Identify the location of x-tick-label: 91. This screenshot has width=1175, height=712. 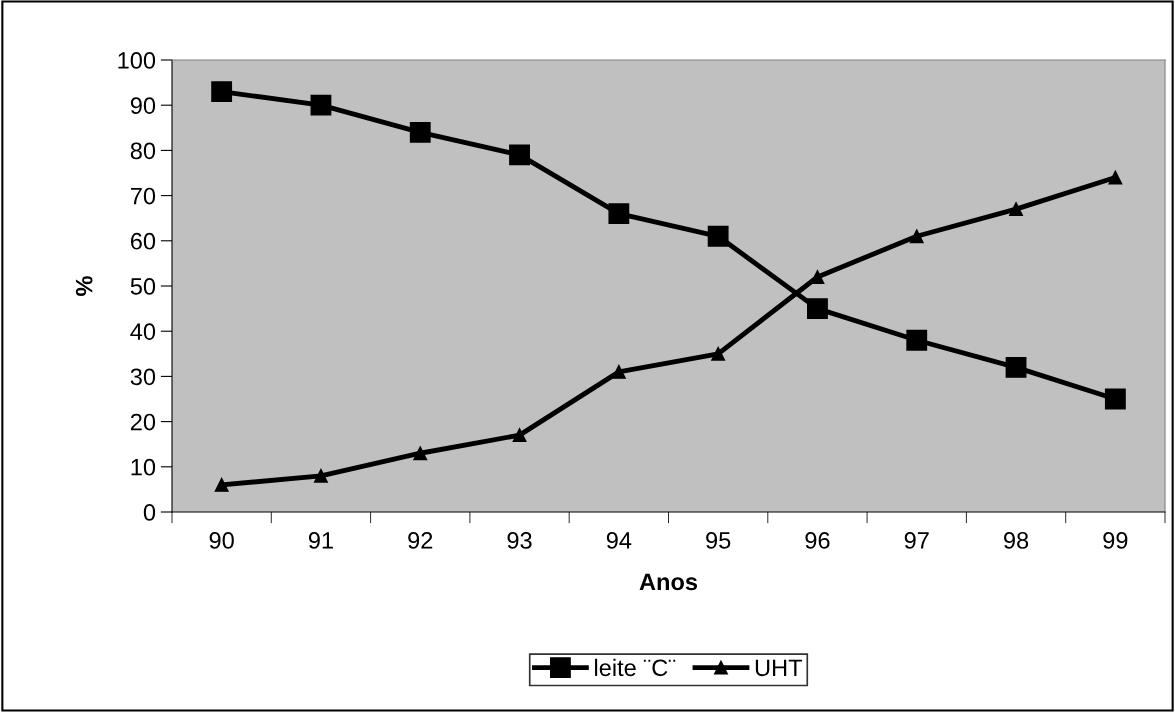
(320, 540).